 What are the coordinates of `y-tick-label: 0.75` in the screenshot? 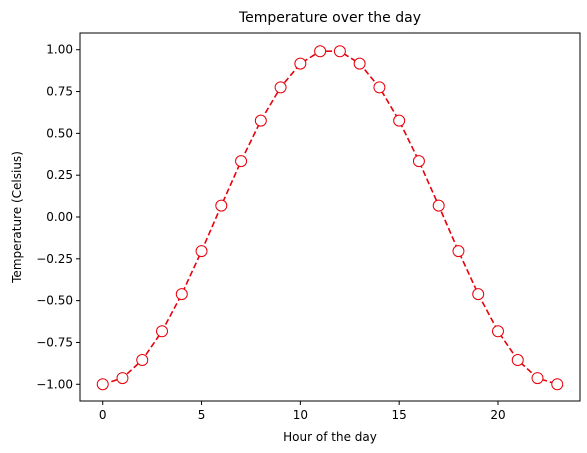 It's located at (59, 92).